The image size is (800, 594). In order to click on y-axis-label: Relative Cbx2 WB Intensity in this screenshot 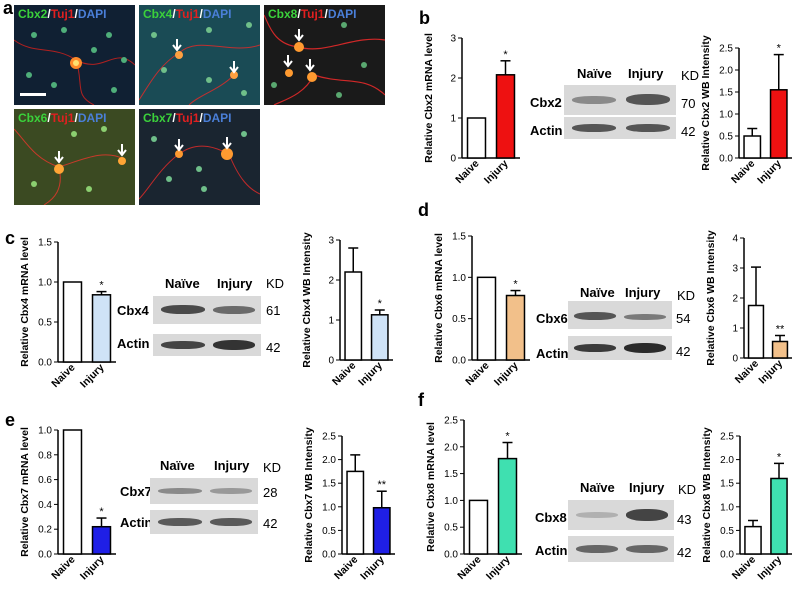, I will do `click(706, 103)`.